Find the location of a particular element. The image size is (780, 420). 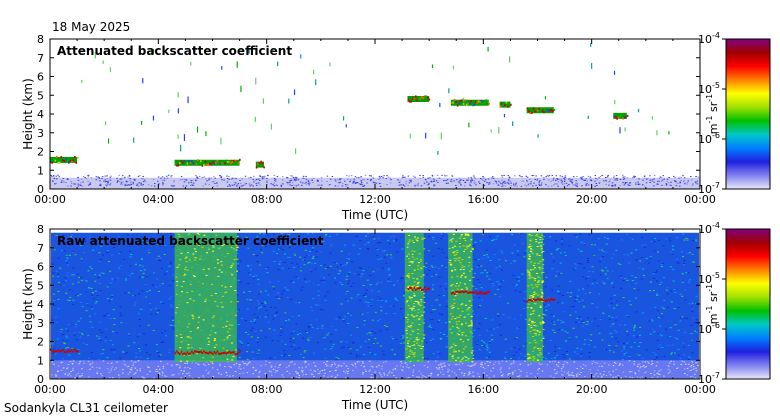

plot-title: Raw attenuated backscatter coefficient is located at coordinates (190, 241).